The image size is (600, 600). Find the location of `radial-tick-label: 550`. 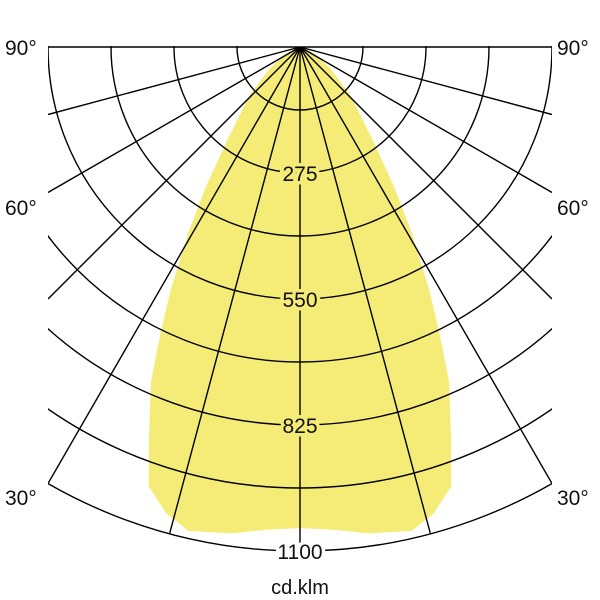

radial-tick-label: 550 is located at coordinates (299, 300).